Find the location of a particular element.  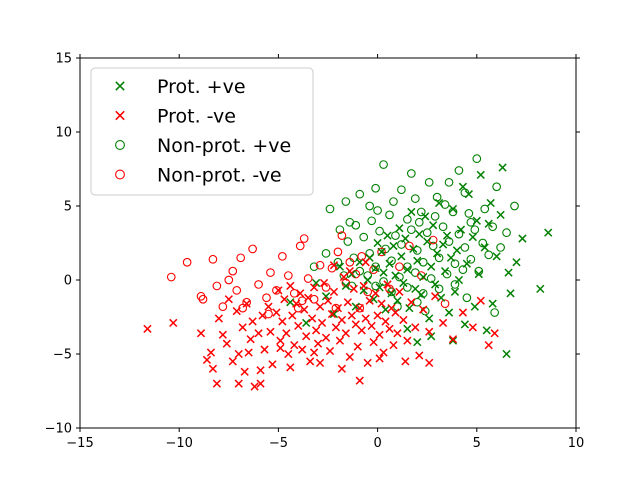

legend-label: Prot. +ve is located at coordinates (201, 87).